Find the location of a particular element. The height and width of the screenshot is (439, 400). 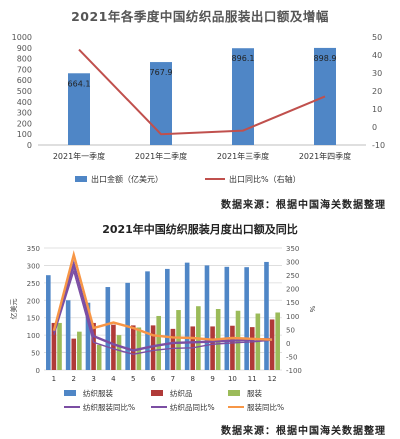

x-tick-label: 2021年二季度 is located at coordinates (161, 156).